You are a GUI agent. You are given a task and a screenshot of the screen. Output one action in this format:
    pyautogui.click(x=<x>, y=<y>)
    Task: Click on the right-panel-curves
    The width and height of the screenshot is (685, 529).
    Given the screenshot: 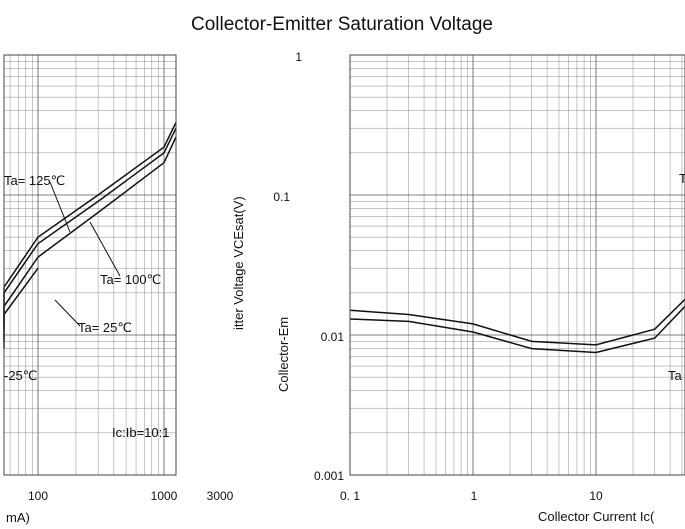 What is the action you would take?
    pyautogui.click(x=517, y=326)
    